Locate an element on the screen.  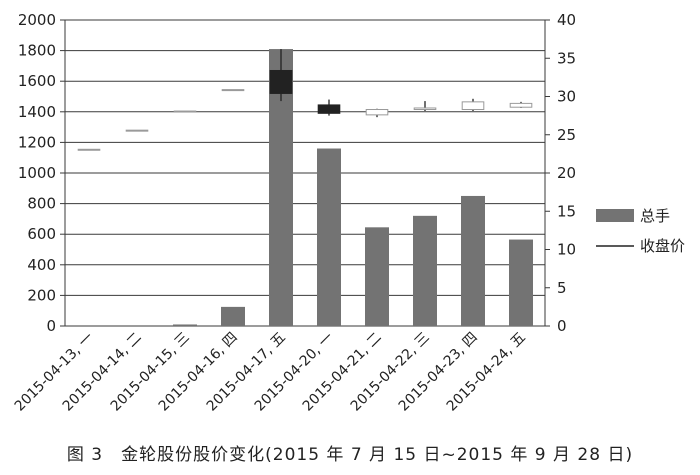
caption-number: 图 3 is located at coordinates (85, 455).